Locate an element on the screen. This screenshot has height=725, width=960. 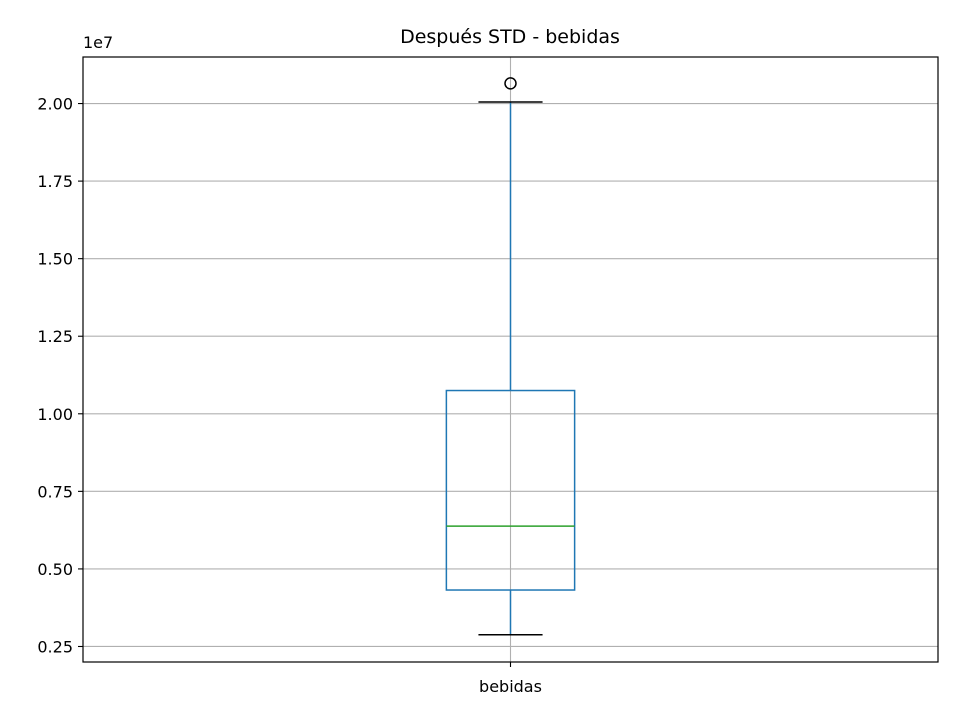
box-layer is located at coordinates (510, 356).